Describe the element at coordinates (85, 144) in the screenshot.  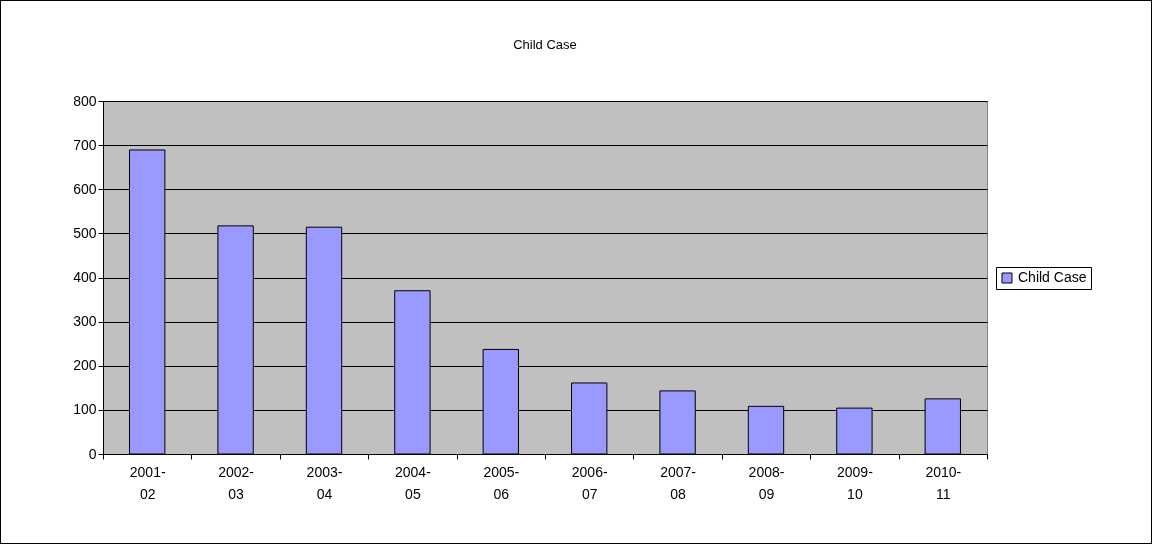
I see `y-tick-label: 700` at that location.